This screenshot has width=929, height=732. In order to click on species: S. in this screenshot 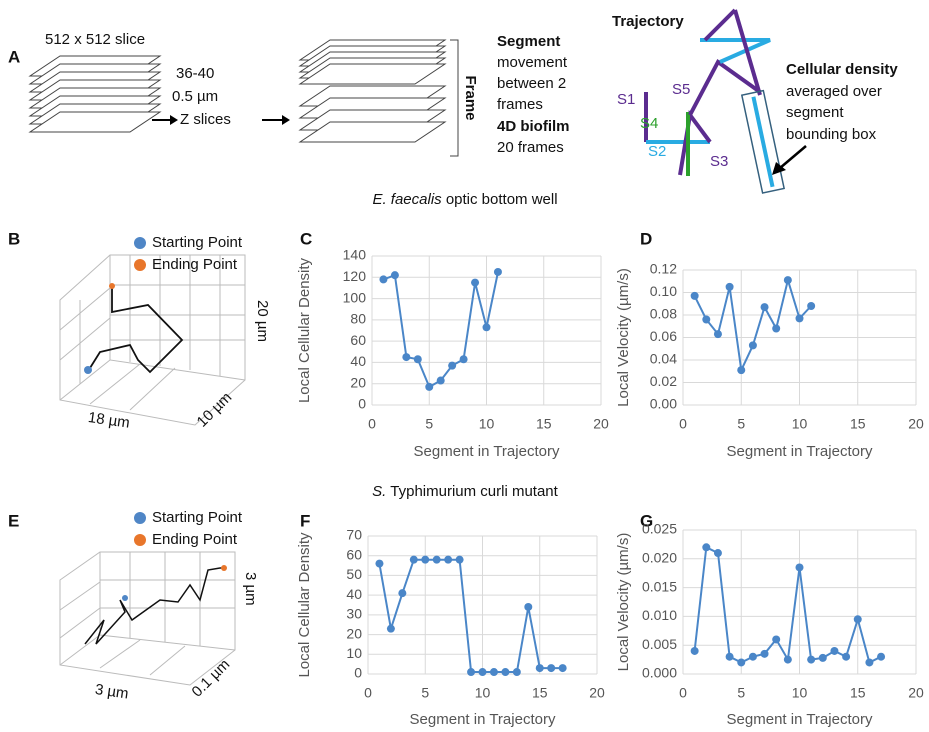, I will do `click(379, 491)`.